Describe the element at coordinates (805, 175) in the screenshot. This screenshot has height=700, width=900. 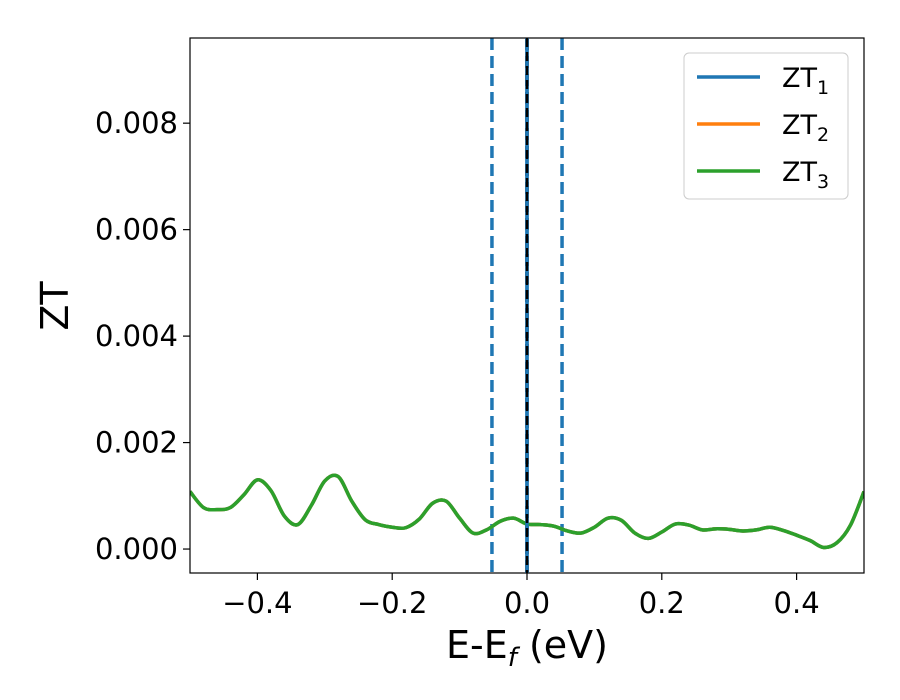
I see `legend-label-zt3: ZT3` at that location.